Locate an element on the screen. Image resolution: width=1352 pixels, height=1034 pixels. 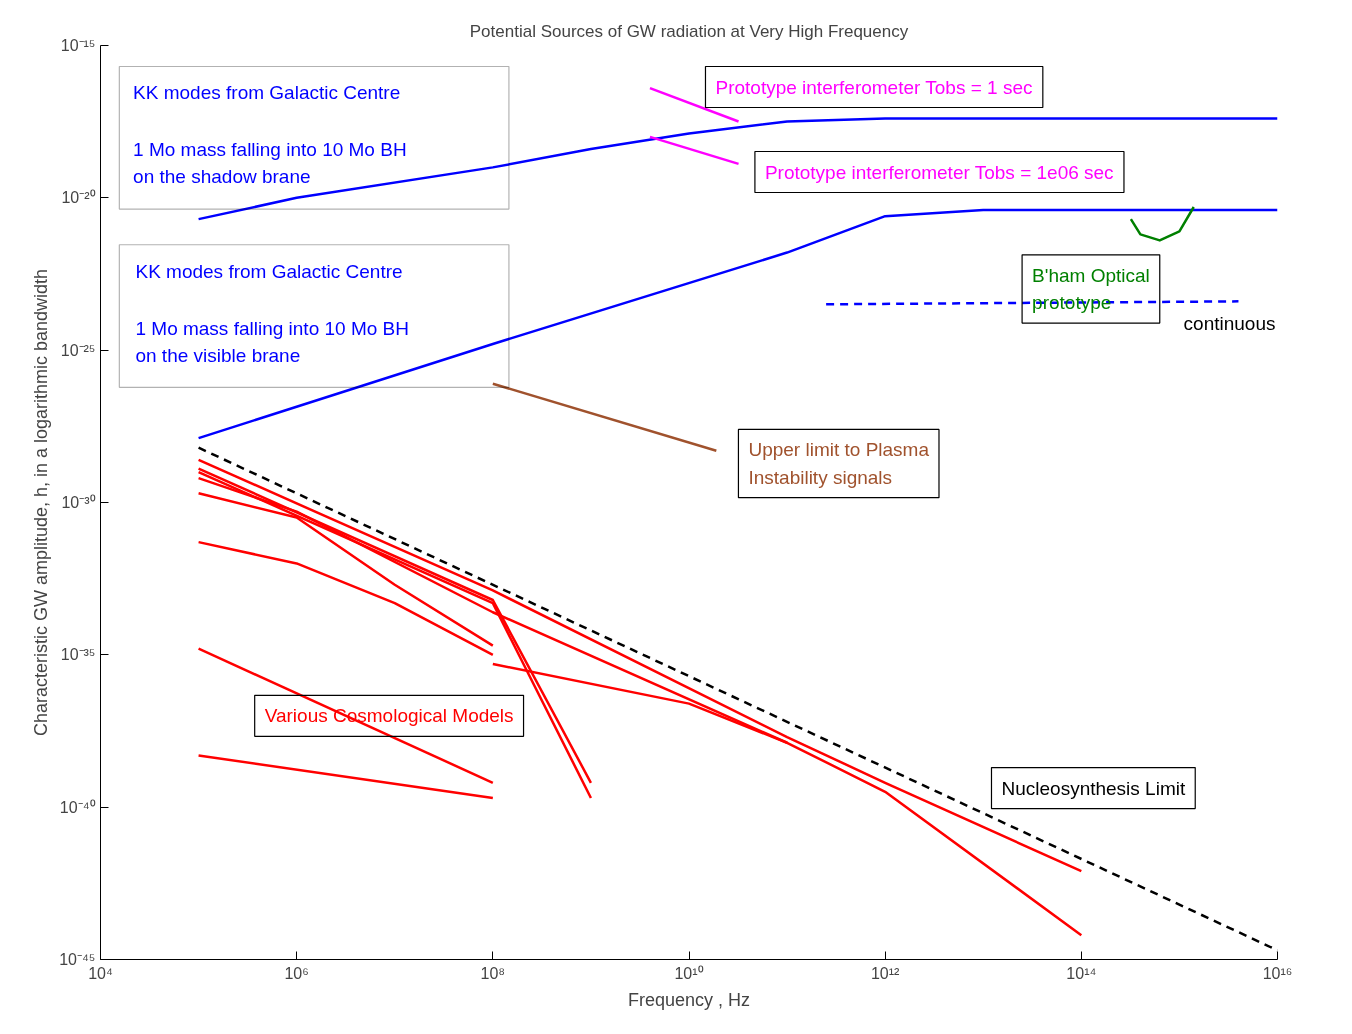
y-tick-label: 10⁻²⁵ is located at coordinates (78, 350).